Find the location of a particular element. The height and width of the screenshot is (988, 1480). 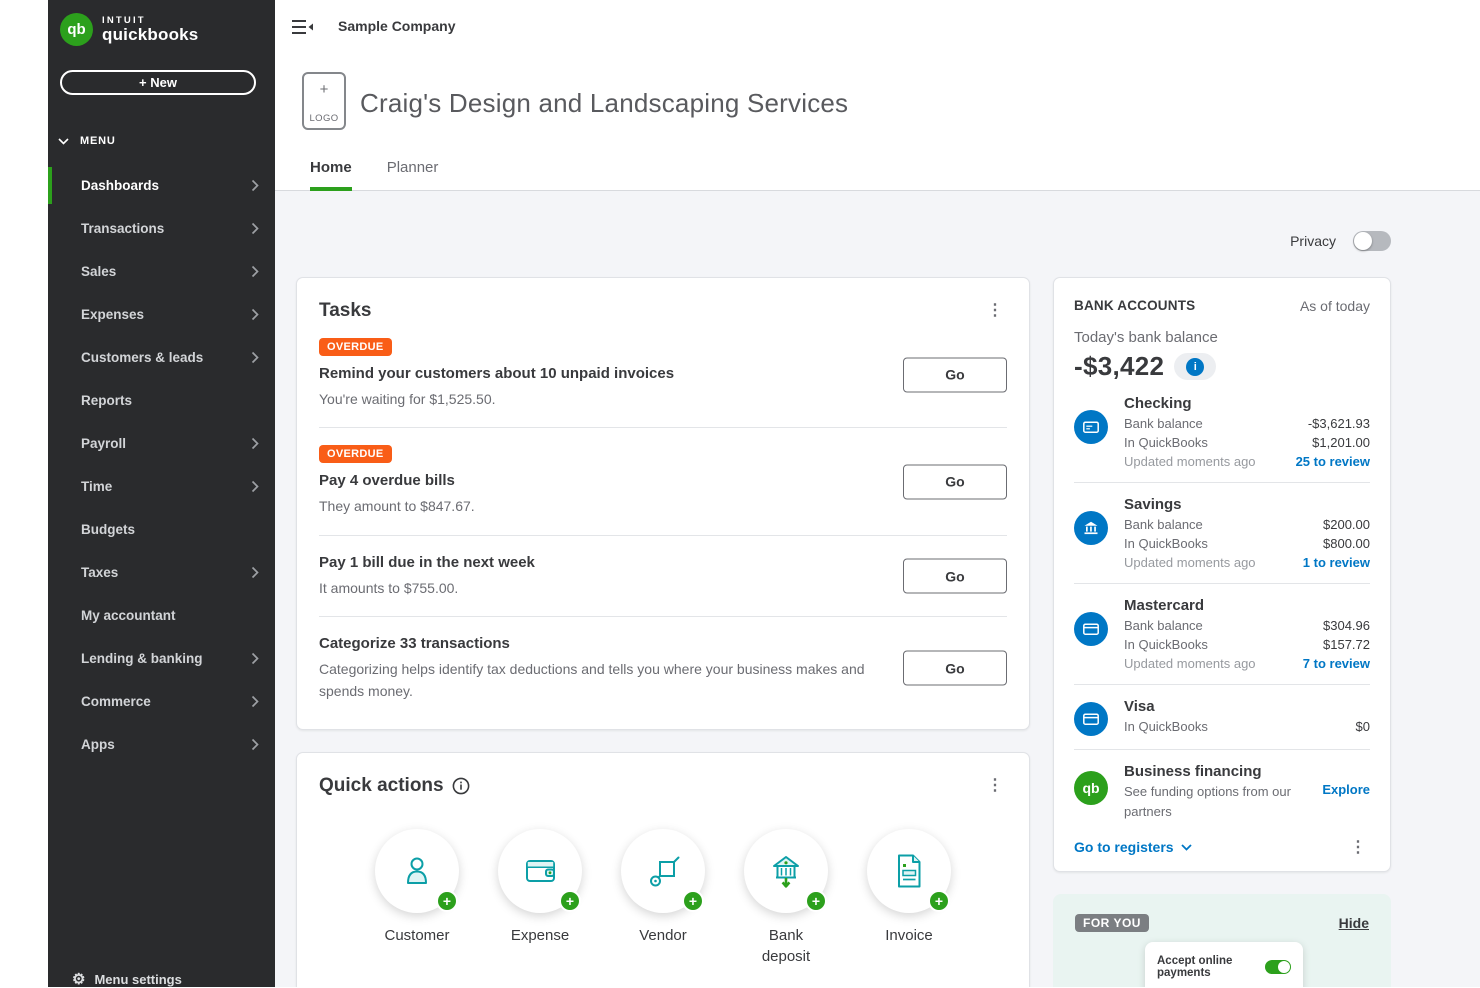

go-to-registers-link: Go to registers is located at coordinates (1133, 847).